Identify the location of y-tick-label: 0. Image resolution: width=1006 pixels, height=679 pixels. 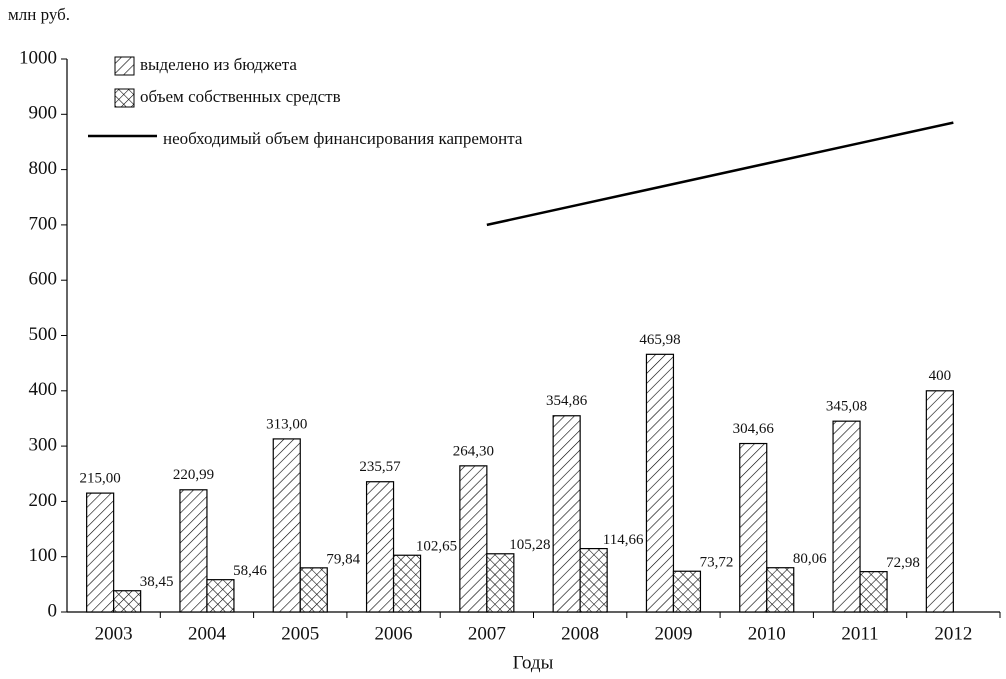
(53, 610).